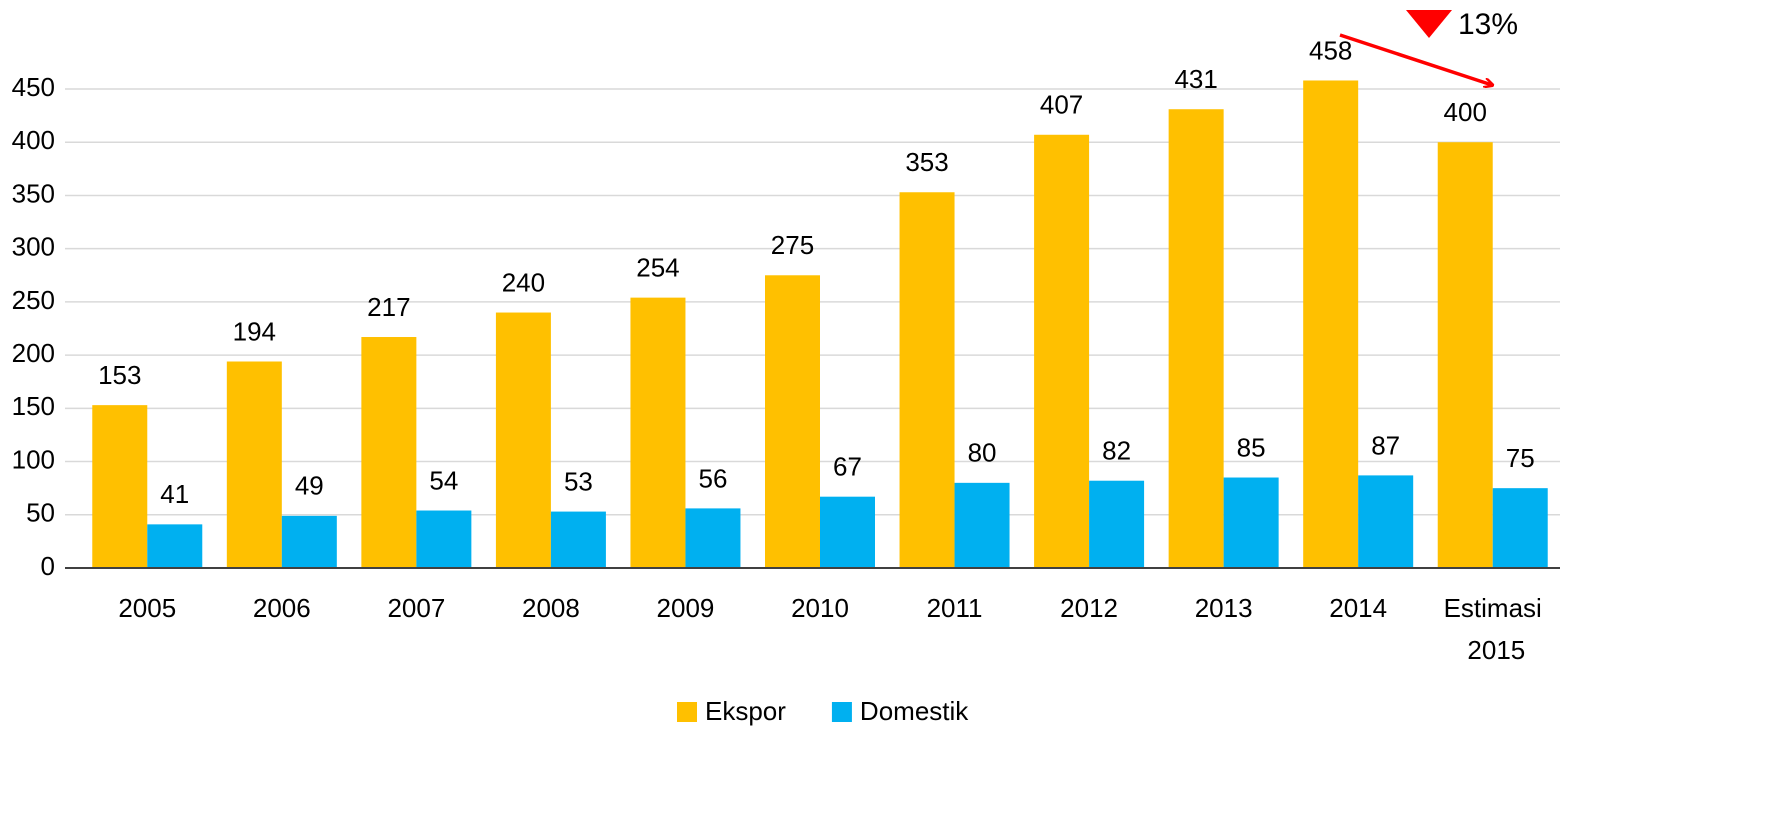 This screenshot has height=829, width=1787. What do you see at coordinates (578, 481) in the screenshot?
I see `data-label: 53` at bounding box center [578, 481].